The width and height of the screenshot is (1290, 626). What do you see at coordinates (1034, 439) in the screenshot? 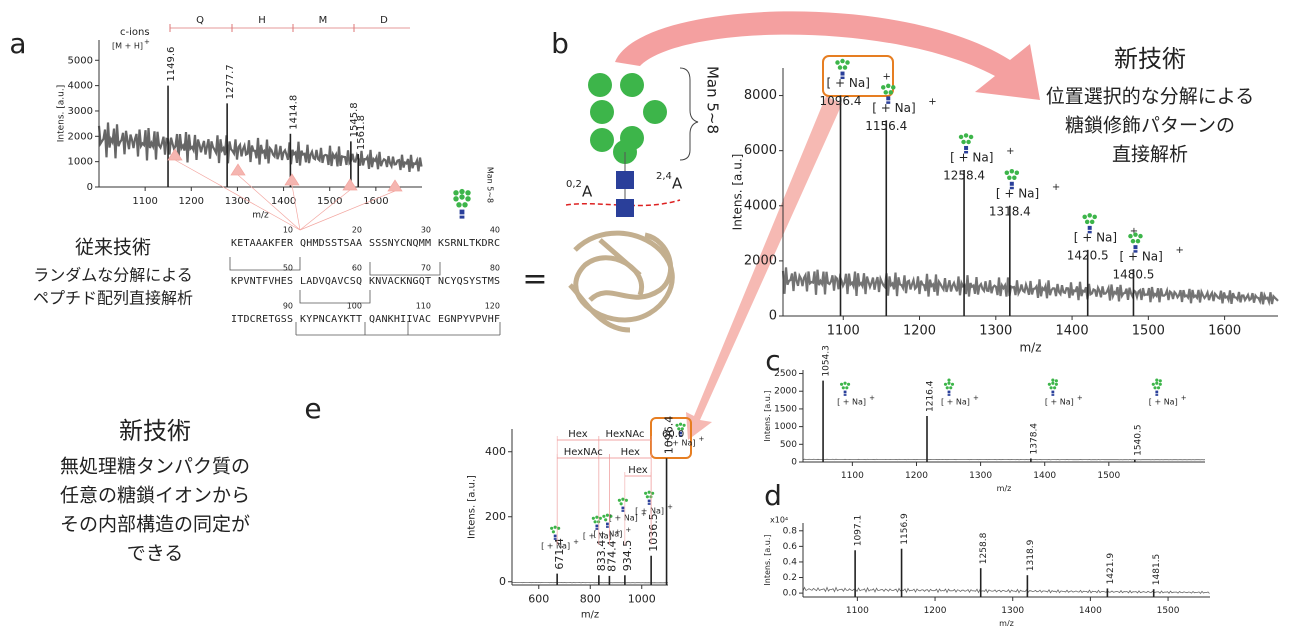
I see `peak-label: 1378.4` at bounding box center [1034, 439].